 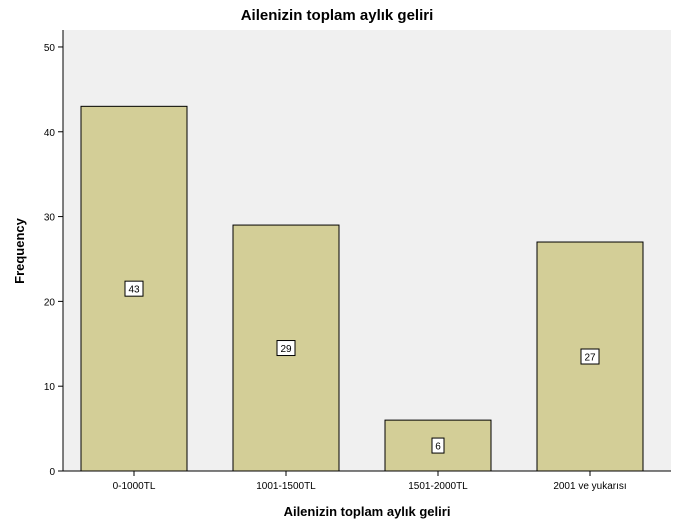 What do you see at coordinates (286, 486) in the screenshot?
I see `x-tick-label: 1001-1500TL` at bounding box center [286, 486].